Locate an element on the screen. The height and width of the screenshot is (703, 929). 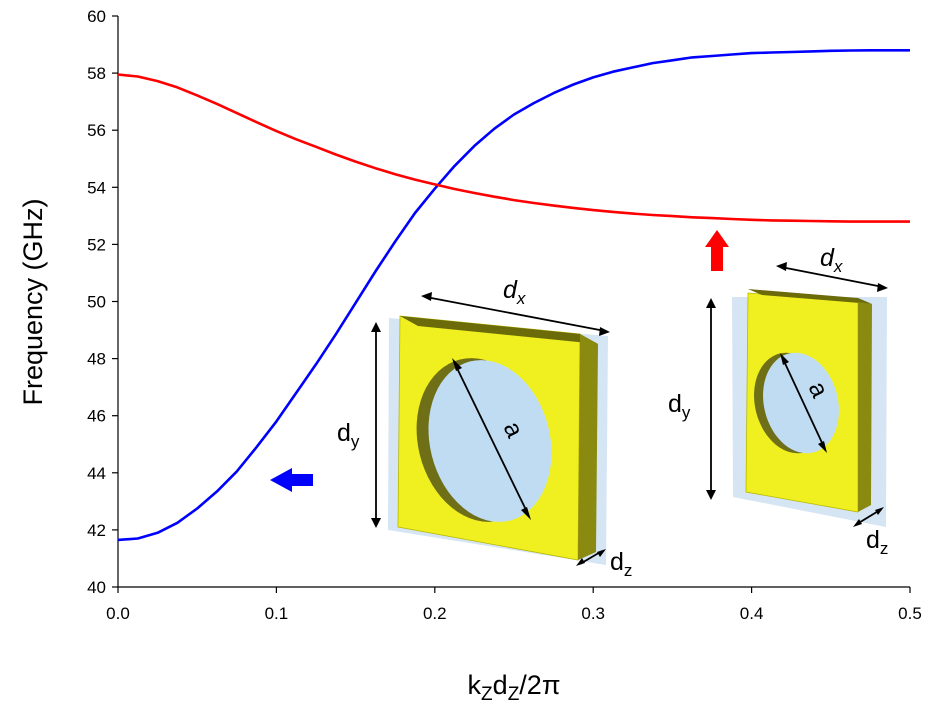
y-tick-label: 44 is located at coordinates (96, 473).